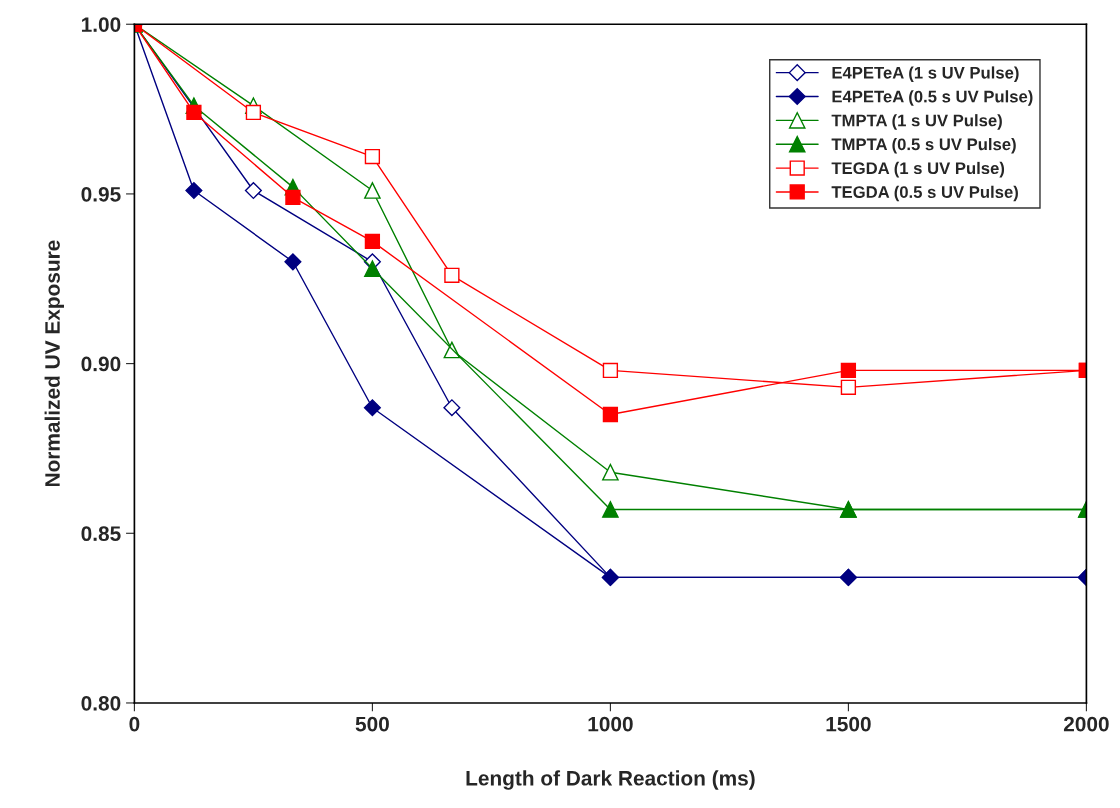  Describe the element at coordinates (924, 193) in the screenshot. I see `legend-label: TEGDA (0.5 s UV Pulse)` at that location.